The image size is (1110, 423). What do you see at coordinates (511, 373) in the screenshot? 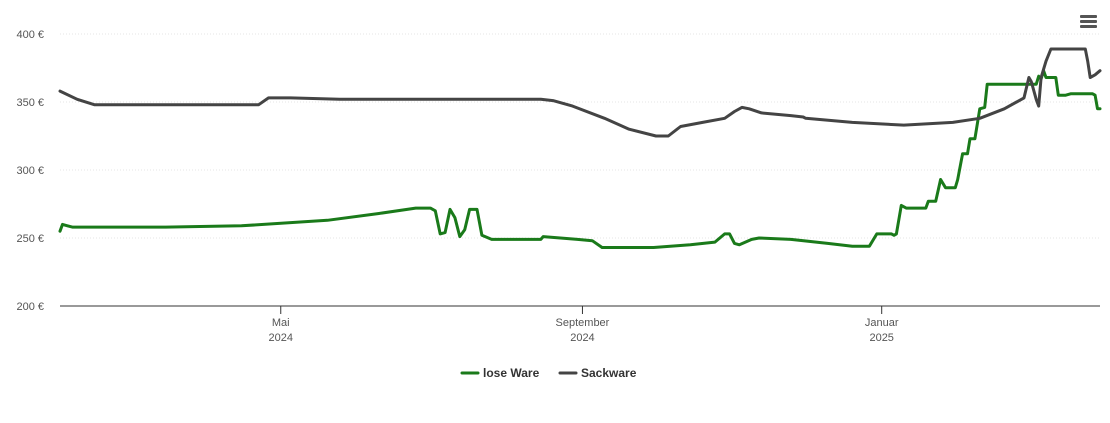
I see `legend-label: lose Ware` at bounding box center [511, 373].